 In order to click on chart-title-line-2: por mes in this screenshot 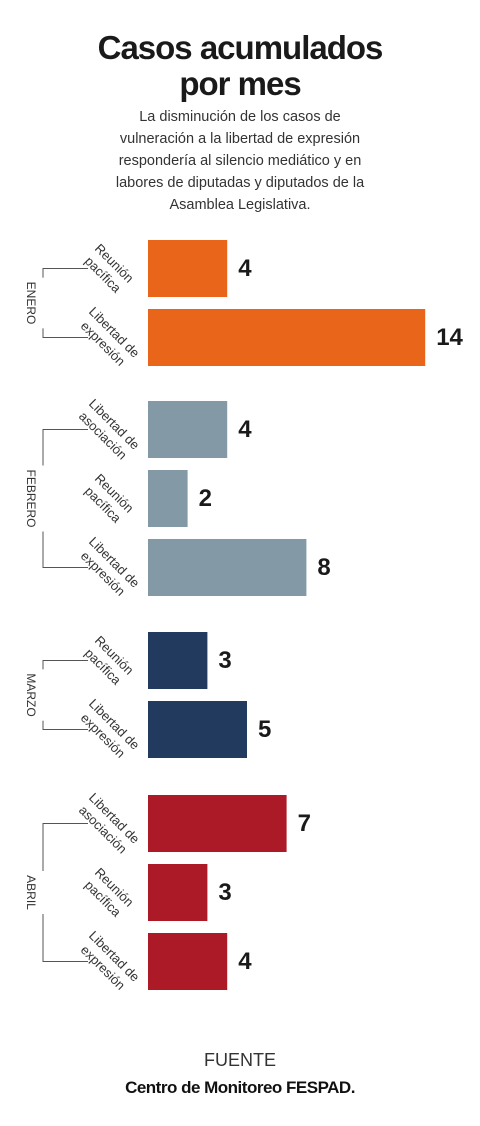, I will do `click(240, 83)`.